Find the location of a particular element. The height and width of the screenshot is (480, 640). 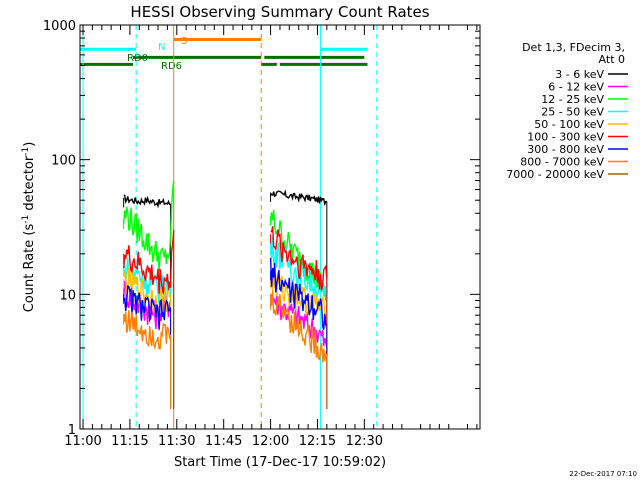

y-tick-label: 1000 is located at coordinates (59, 26).